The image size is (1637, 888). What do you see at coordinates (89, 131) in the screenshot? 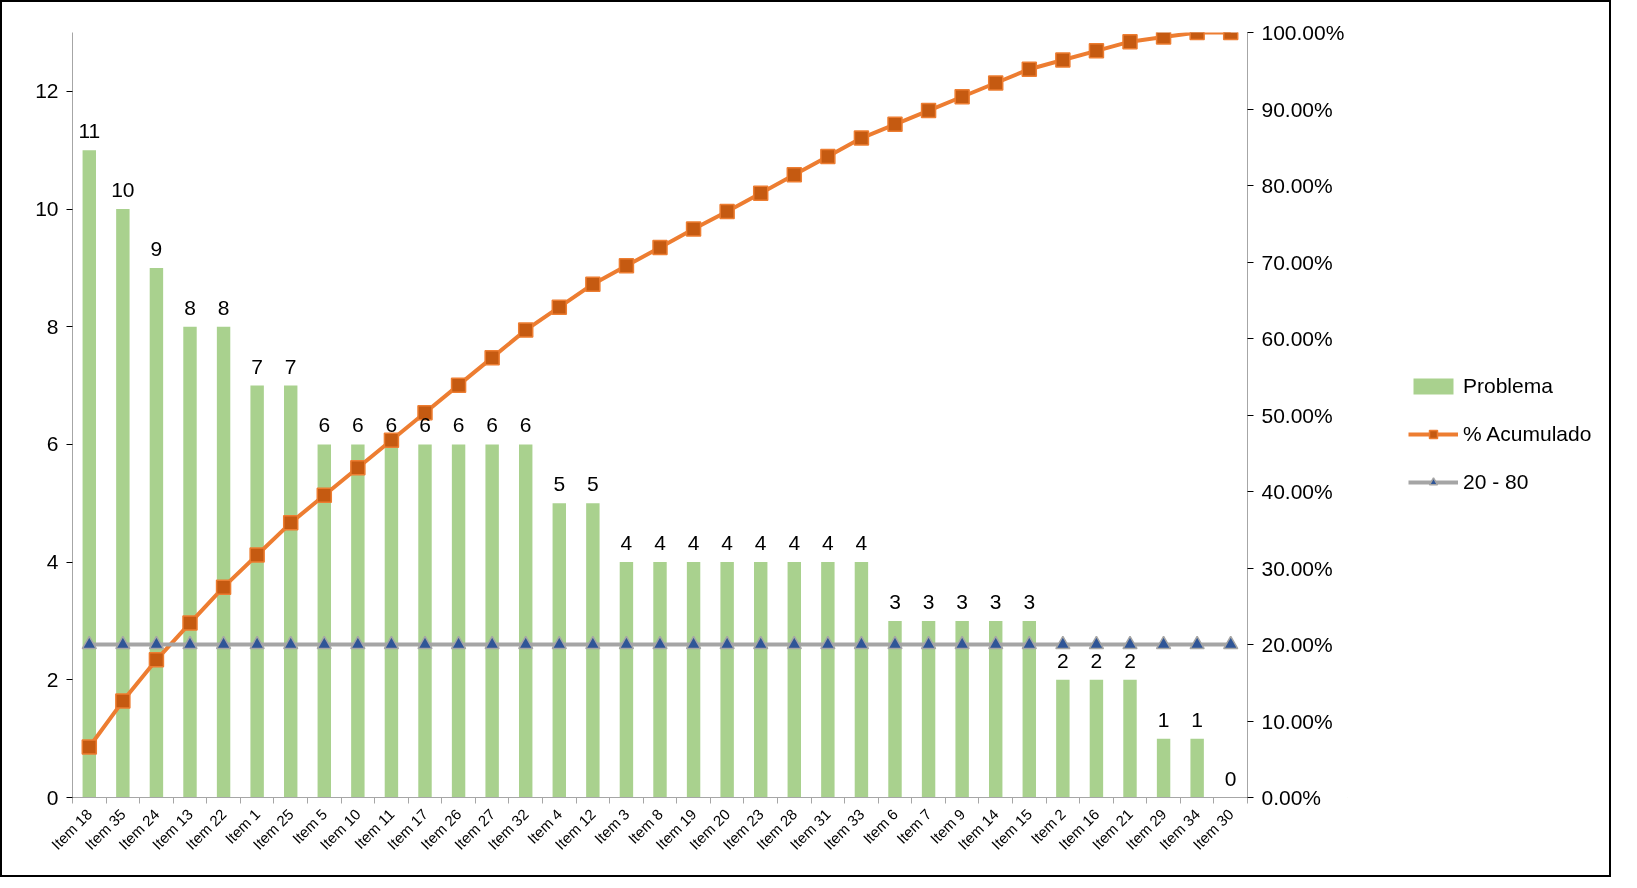
I see `data-label: 11` at bounding box center [89, 131].